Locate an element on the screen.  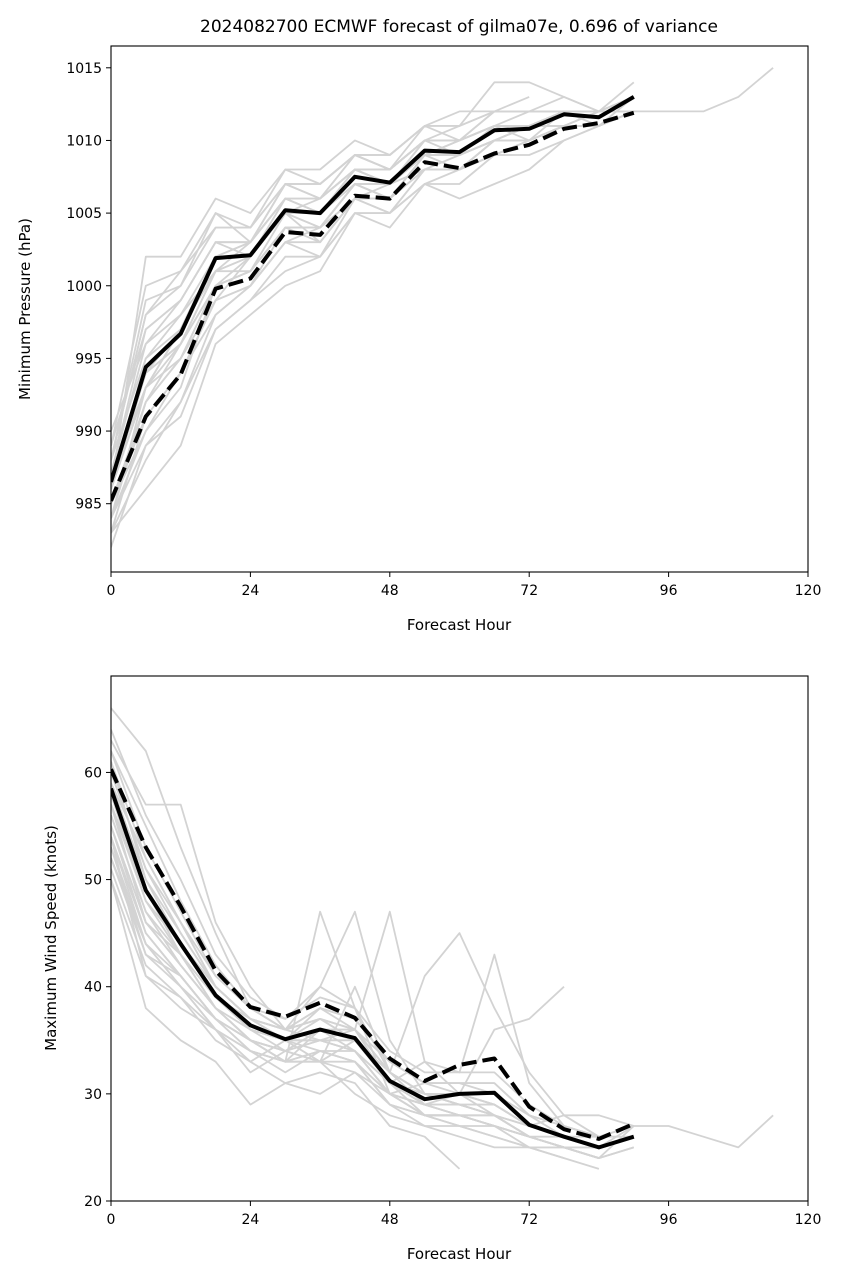
wind-x-tick-label: 72 is located at coordinates (529, 1220).